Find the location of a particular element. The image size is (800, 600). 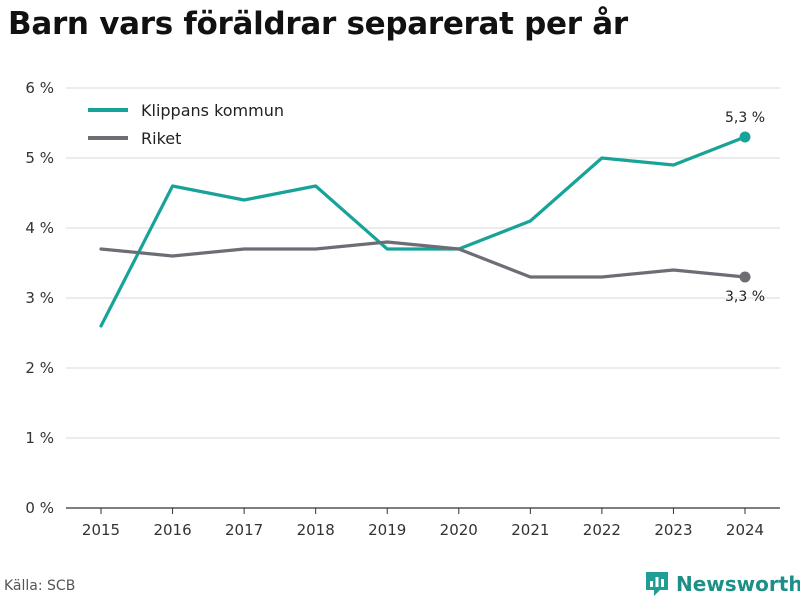

brand-logo: Newsworthy is located at coordinates (722, 584).